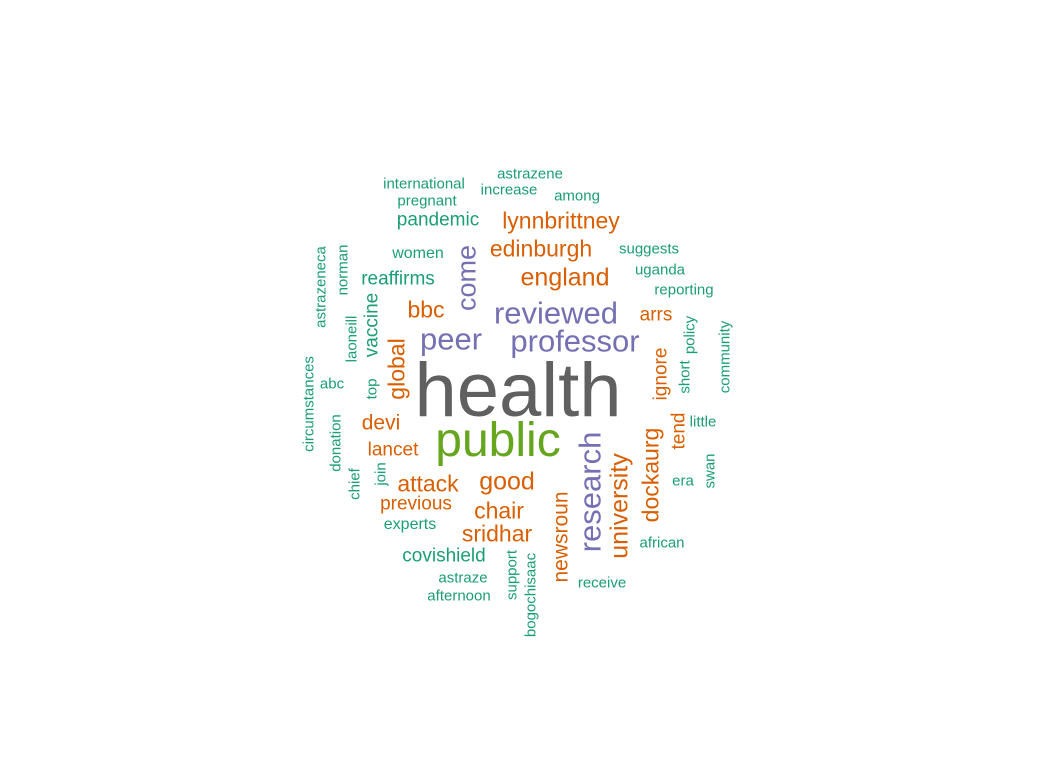 Image resolution: width=1040 pixels, height=777 pixels. I want to click on word-previous: previous, so click(416, 504).